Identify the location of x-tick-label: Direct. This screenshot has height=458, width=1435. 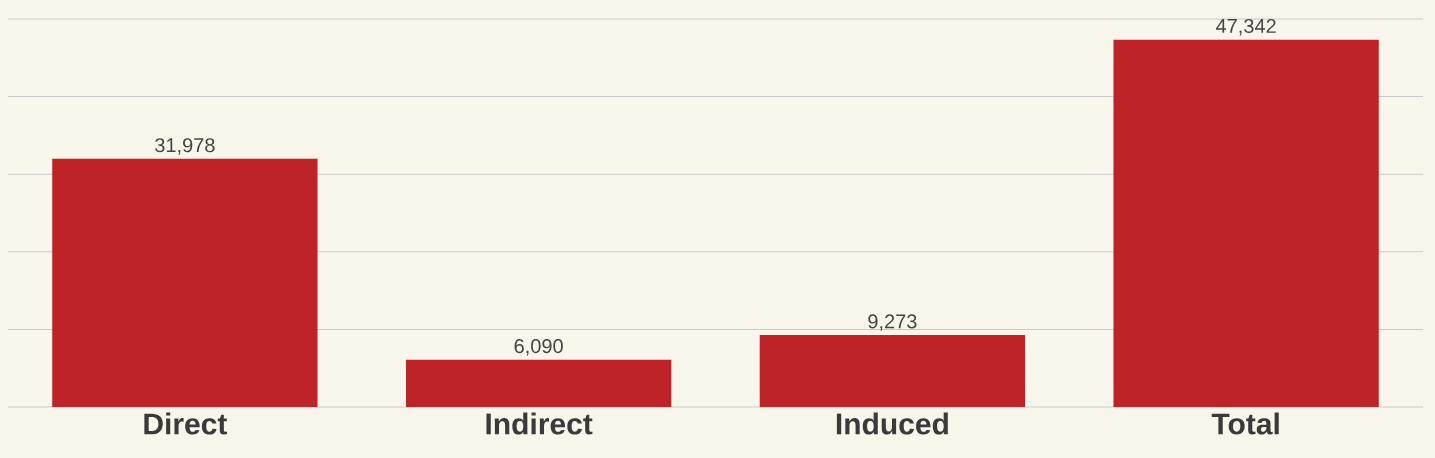
(186, 423).